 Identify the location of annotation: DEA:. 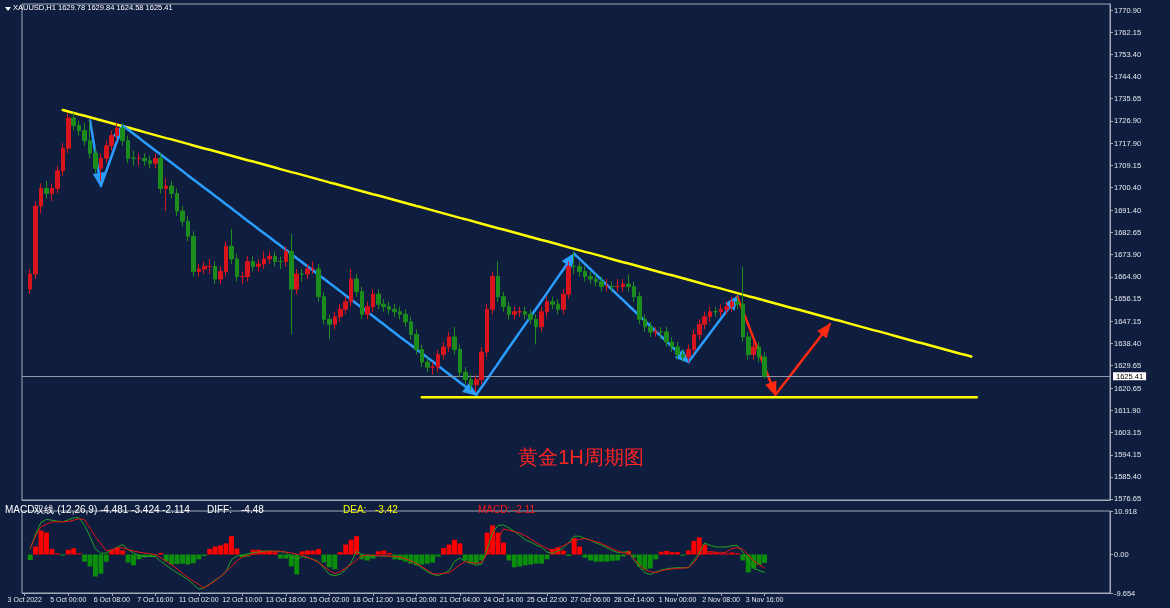
(355, 509).